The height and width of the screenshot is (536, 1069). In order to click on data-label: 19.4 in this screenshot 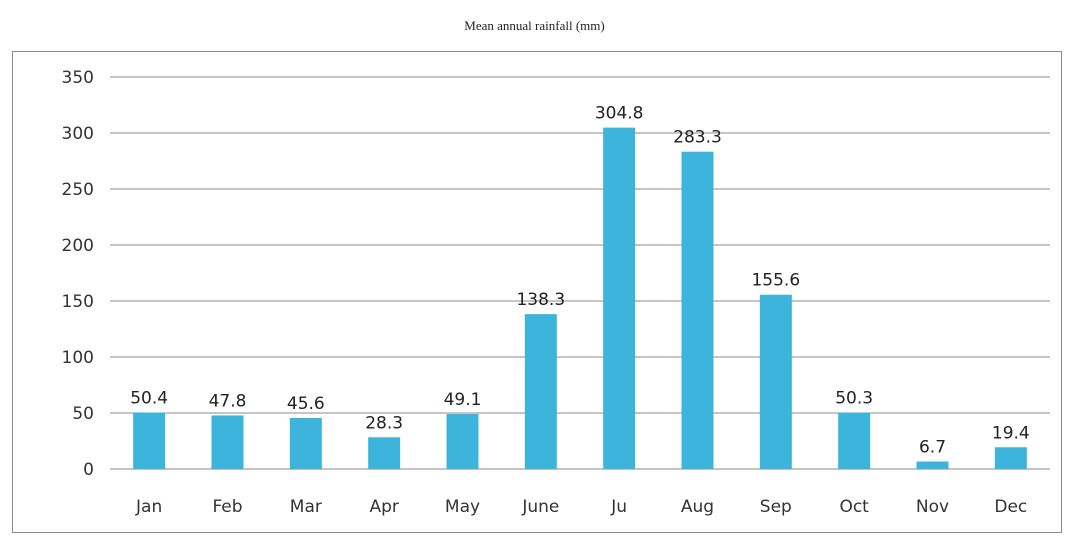, I will do `click(1011, 433)`.